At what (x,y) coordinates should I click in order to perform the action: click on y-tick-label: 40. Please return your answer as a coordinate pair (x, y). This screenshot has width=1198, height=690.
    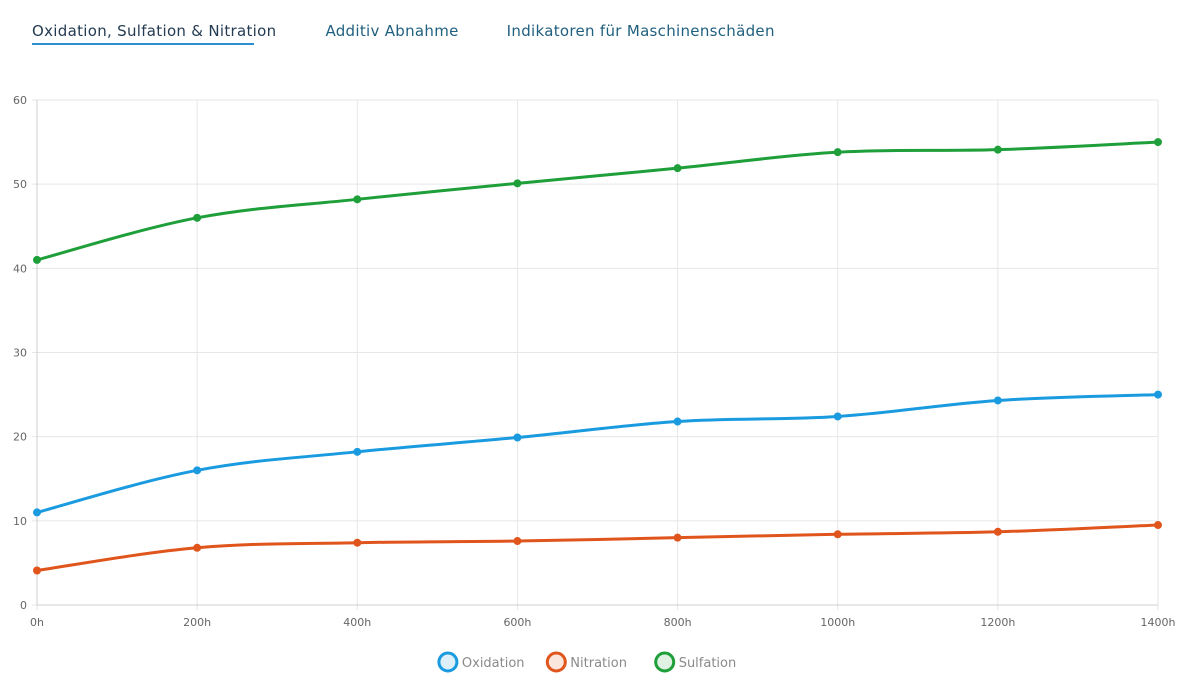
    Looking at the image, I should click on (20, 268).